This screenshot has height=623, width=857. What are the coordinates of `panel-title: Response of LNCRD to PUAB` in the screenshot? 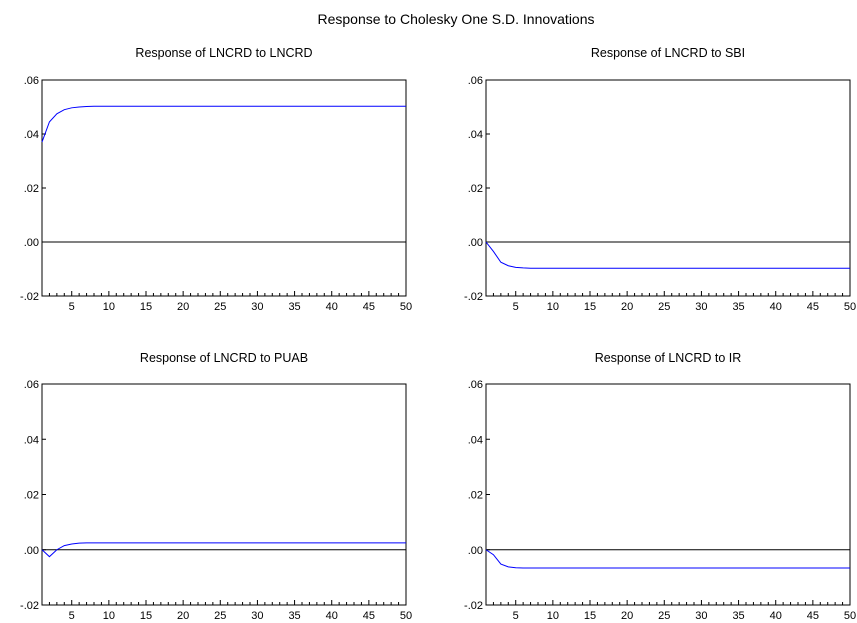 It's located at (224, 358).